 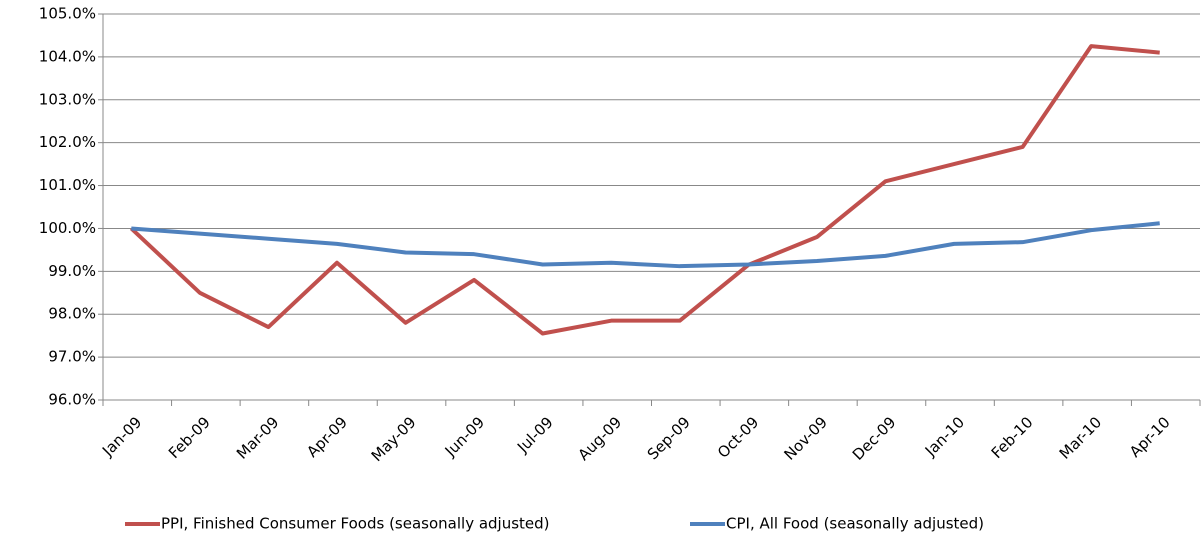 What do you see at coordinates (72, 357) in the screenshot?
I see `y-tick-label: 97.0%` at bounding box center [72, 357].